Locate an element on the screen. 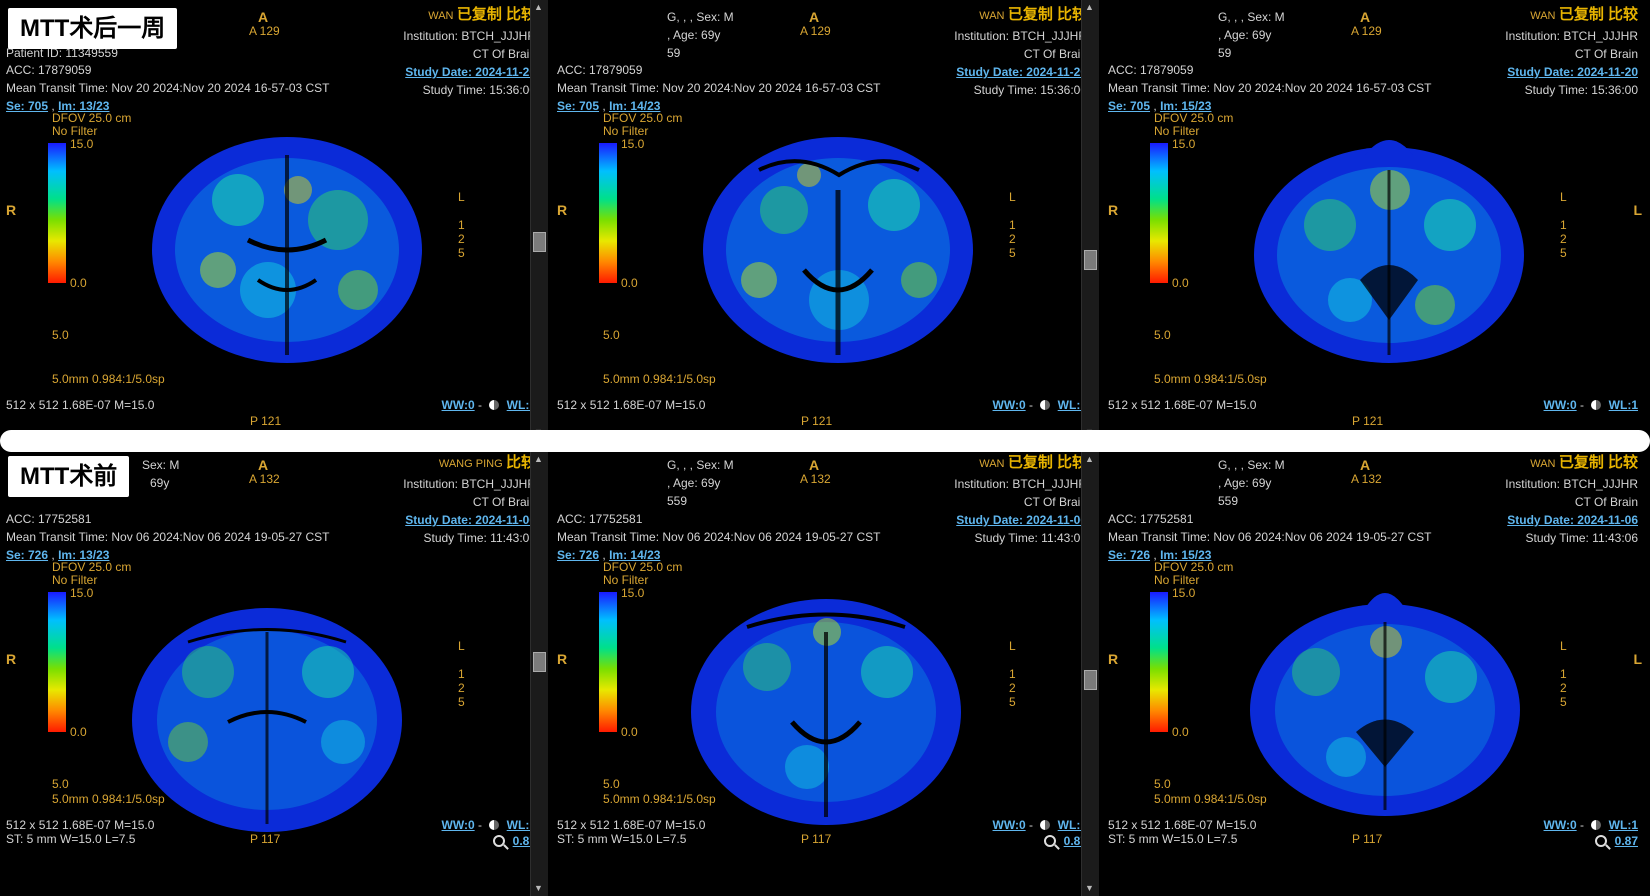  side-ruler-5: 5 is located at coordinates (1012, 702).